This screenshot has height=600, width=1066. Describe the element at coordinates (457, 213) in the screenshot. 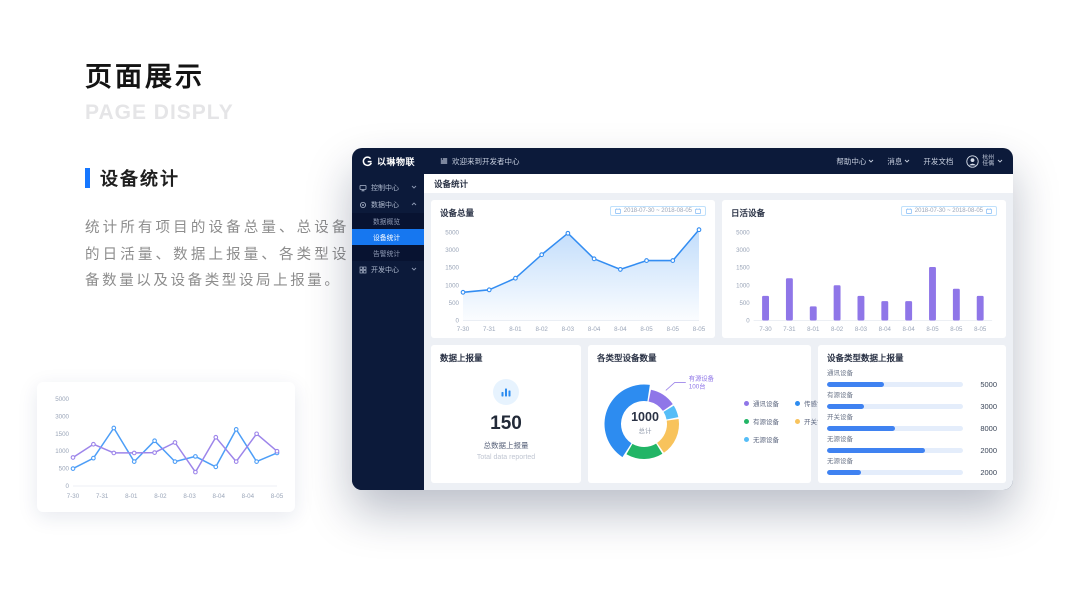

I see `device-total-title: 设备总量` at that location.